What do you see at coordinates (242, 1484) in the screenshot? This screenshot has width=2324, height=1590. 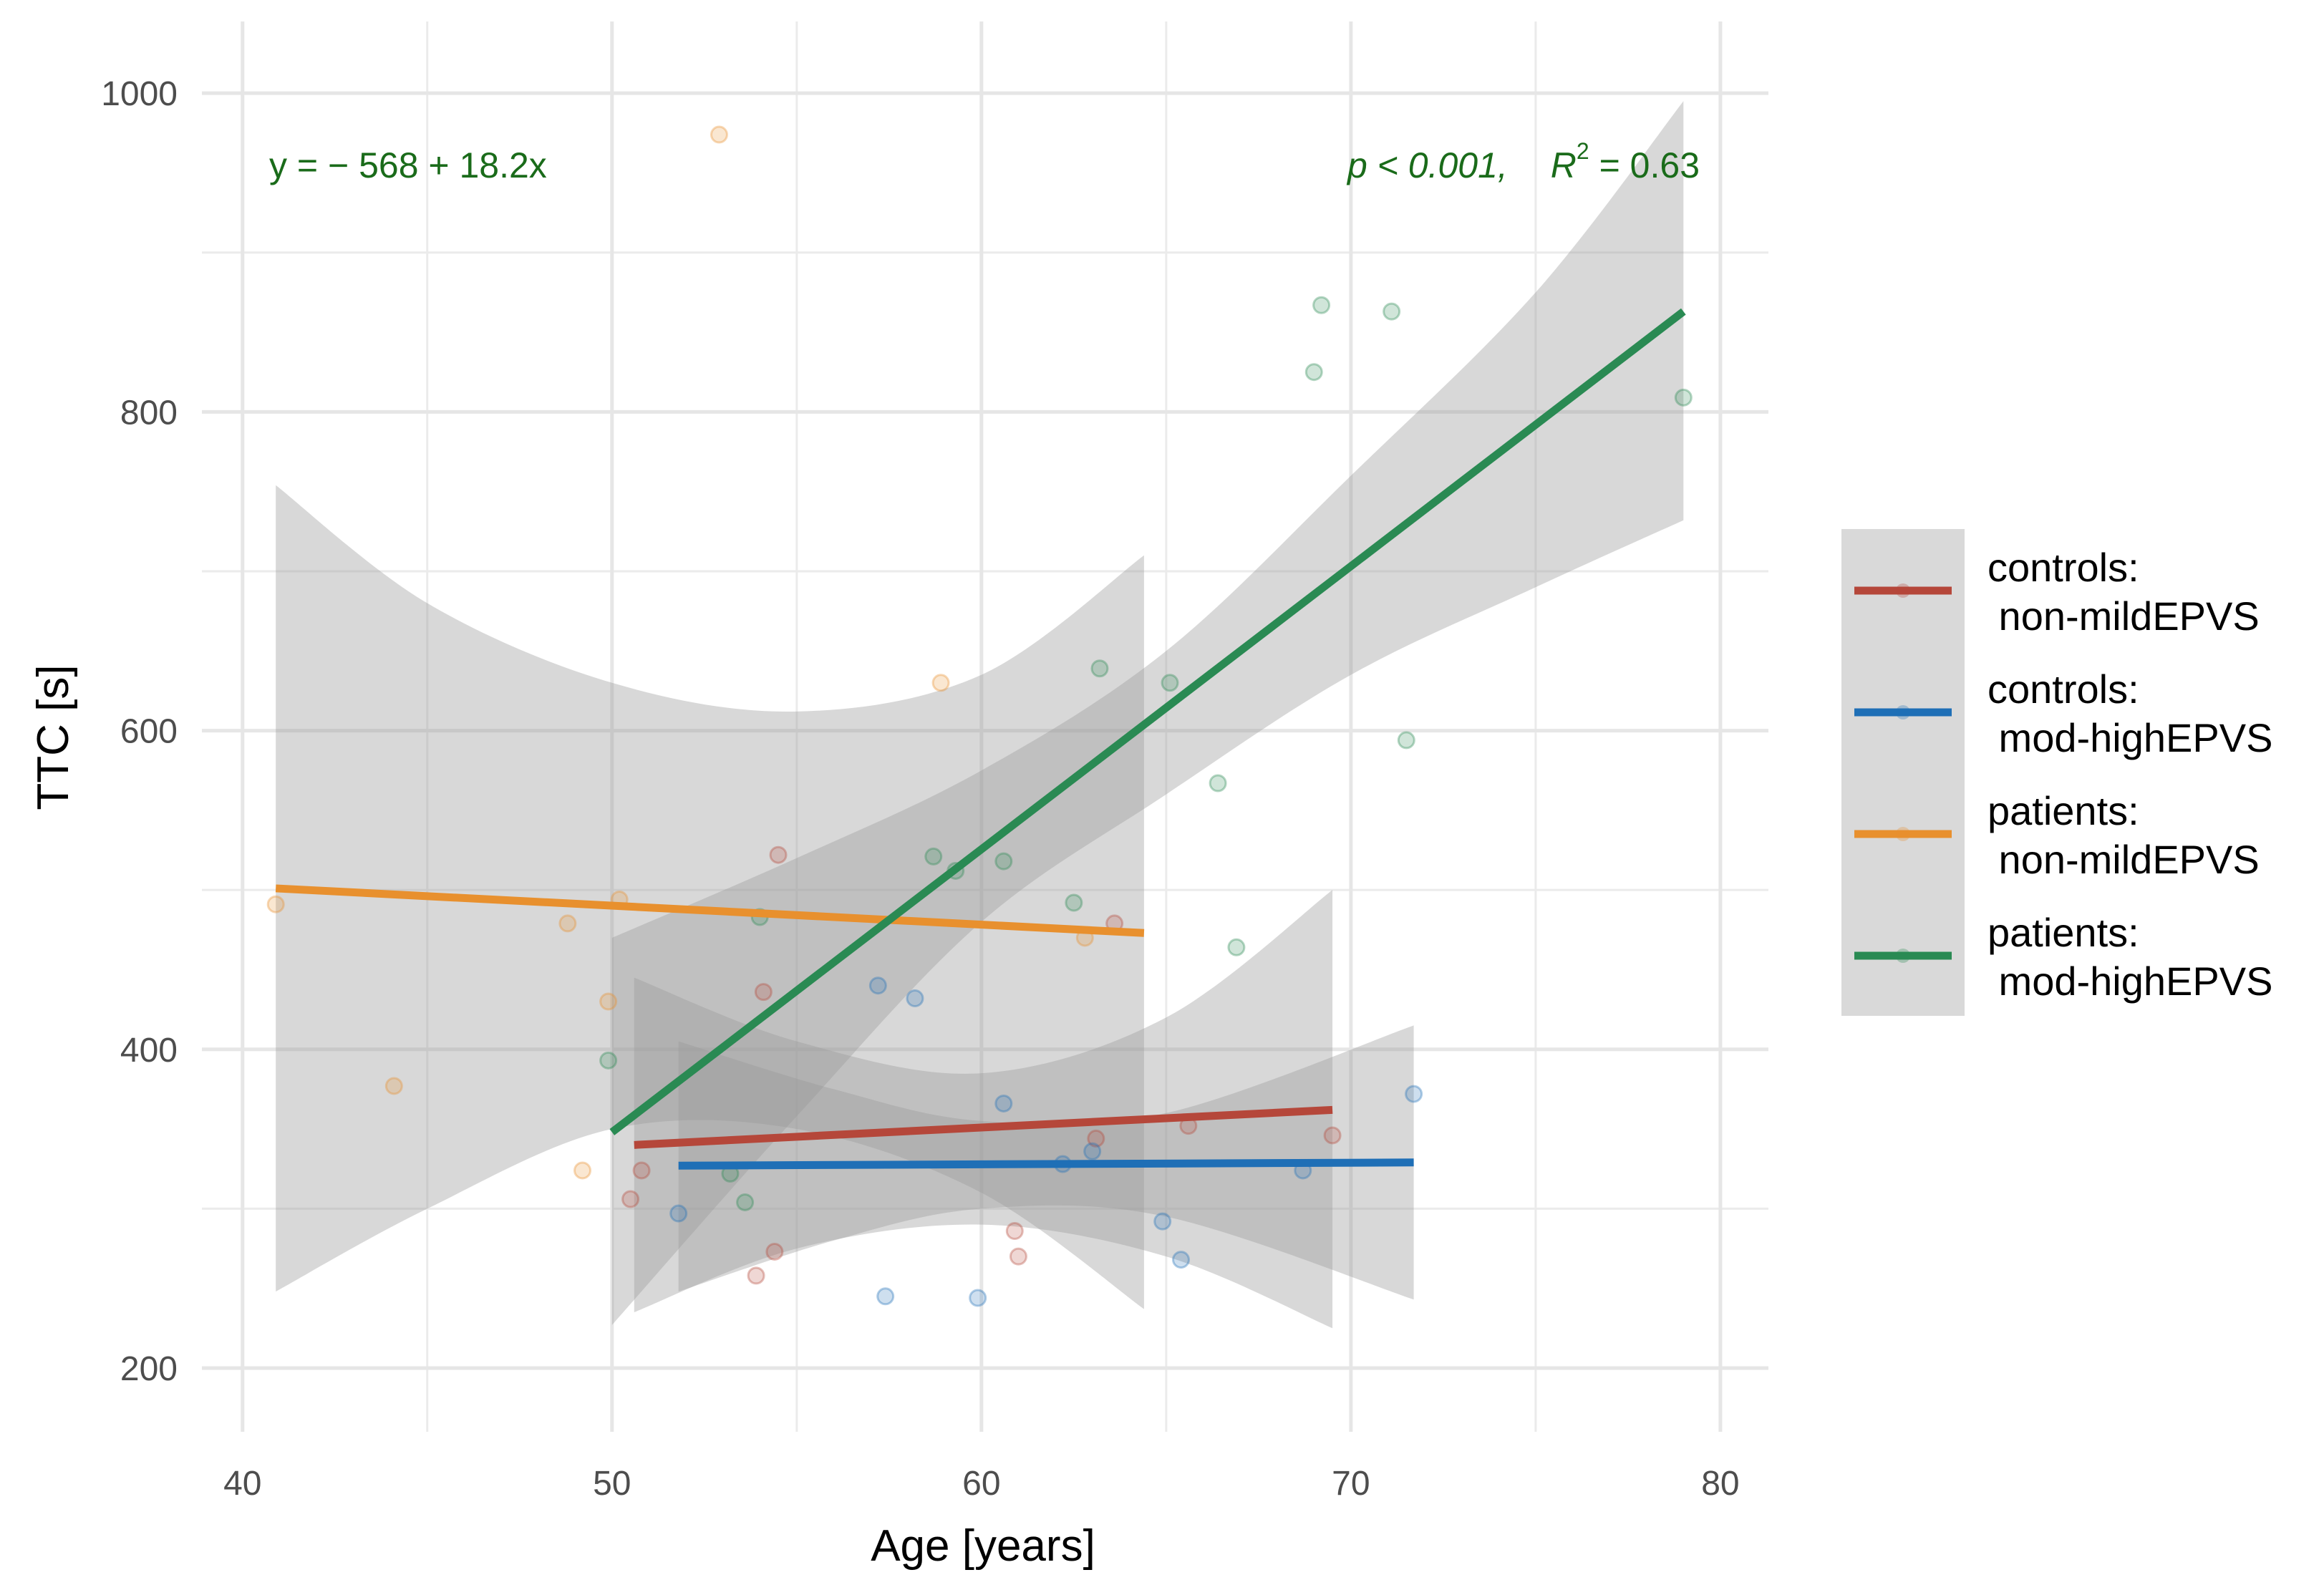 I see `x-tick-label: 40` at bounding box center [242, 1484].